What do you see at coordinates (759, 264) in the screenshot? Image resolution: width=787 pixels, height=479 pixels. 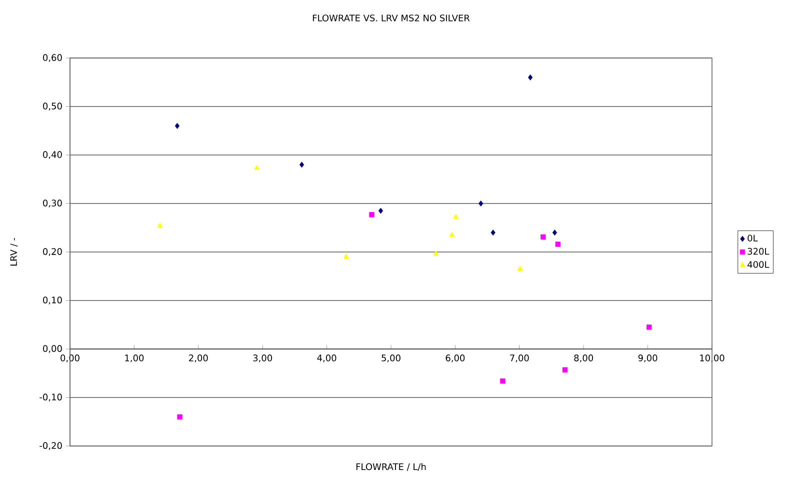 I see `legend-label: 400L` at bounding box center [759, 264].